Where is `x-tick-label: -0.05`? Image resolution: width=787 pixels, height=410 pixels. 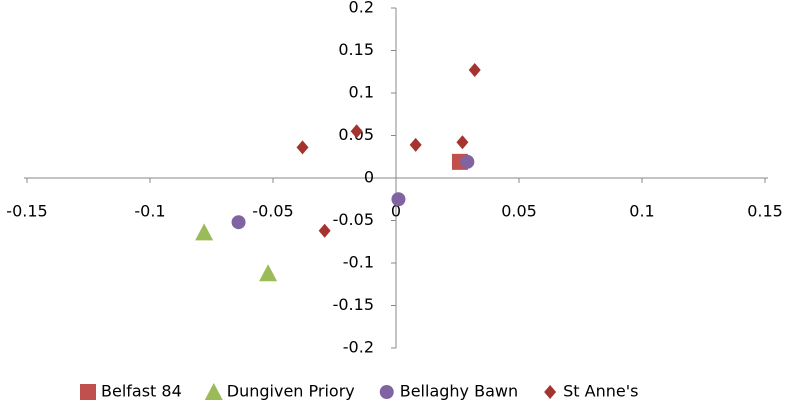
x-tick-label: -0.05 is located at coordinates (272, 211).